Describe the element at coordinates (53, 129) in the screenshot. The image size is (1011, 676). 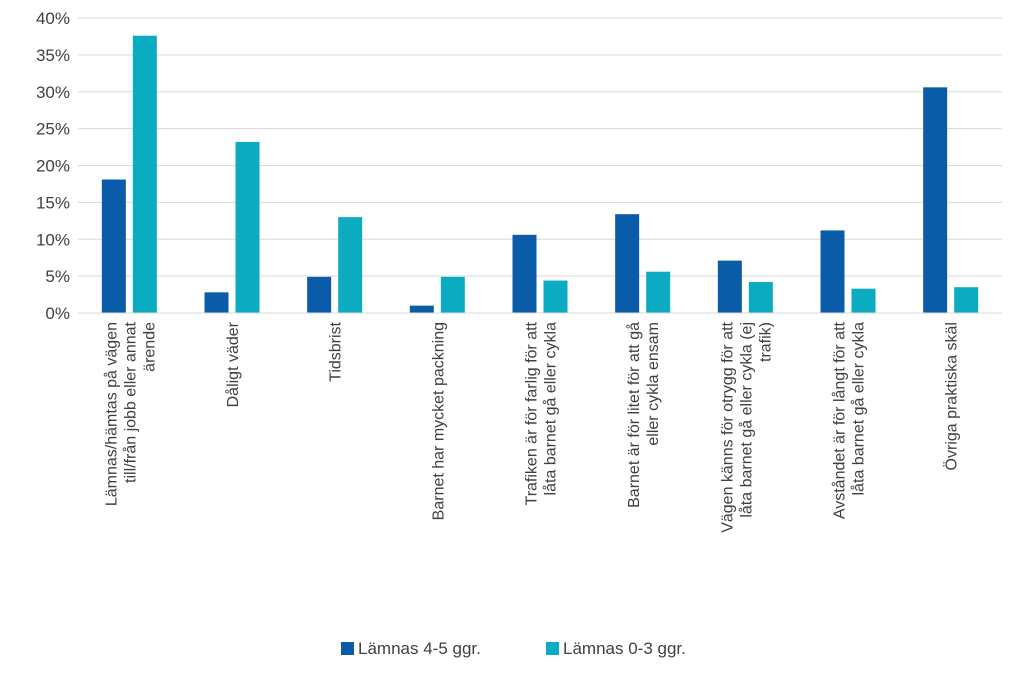
I see `y-tick-label: 25%` at that location.